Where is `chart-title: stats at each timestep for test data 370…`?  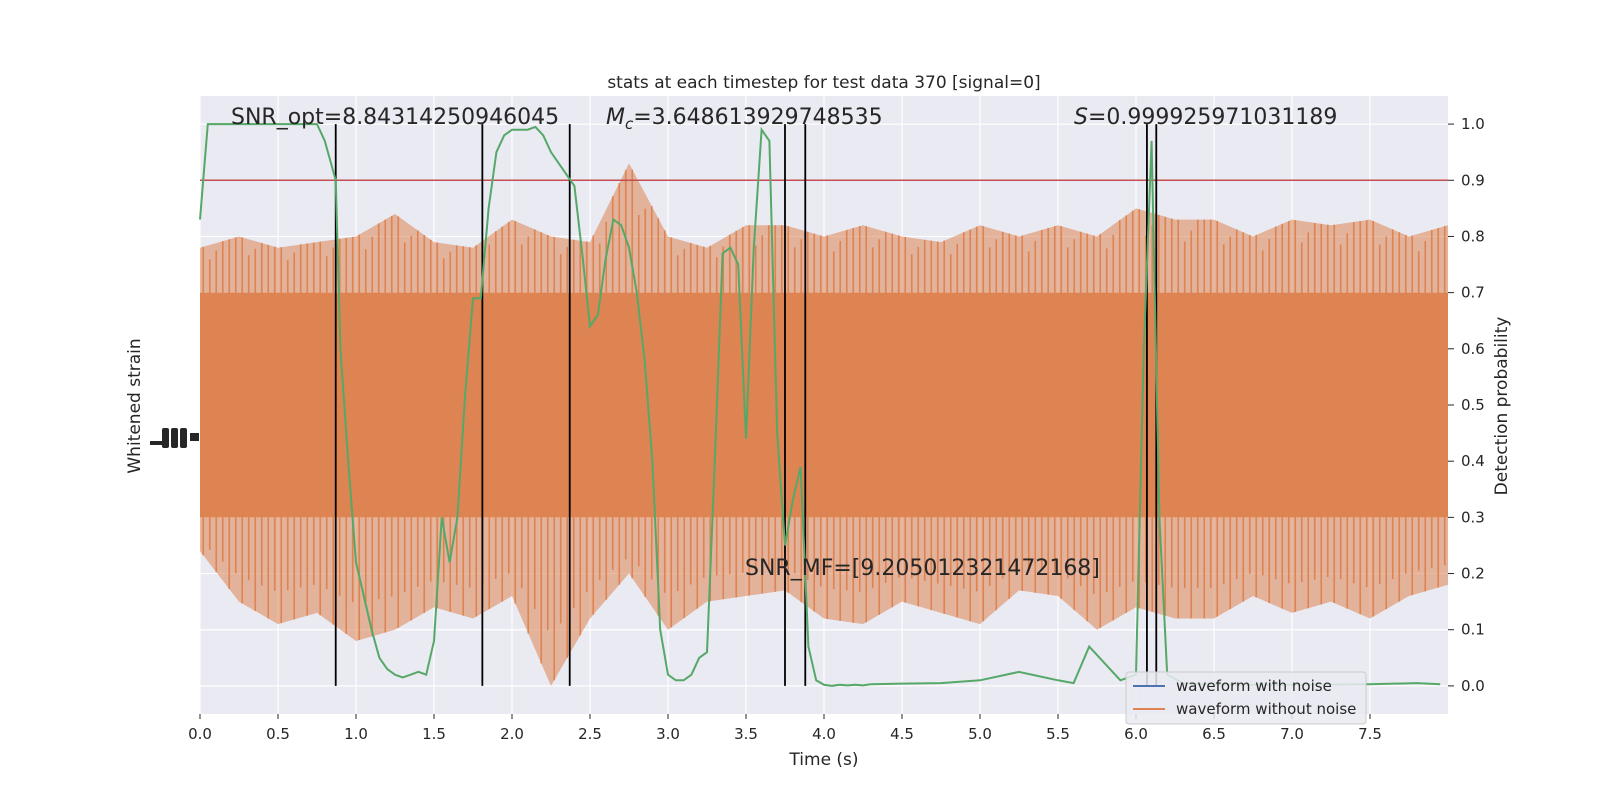 chart-title: stats at each timestep for test data 370… is located at coordinates (823, 83).